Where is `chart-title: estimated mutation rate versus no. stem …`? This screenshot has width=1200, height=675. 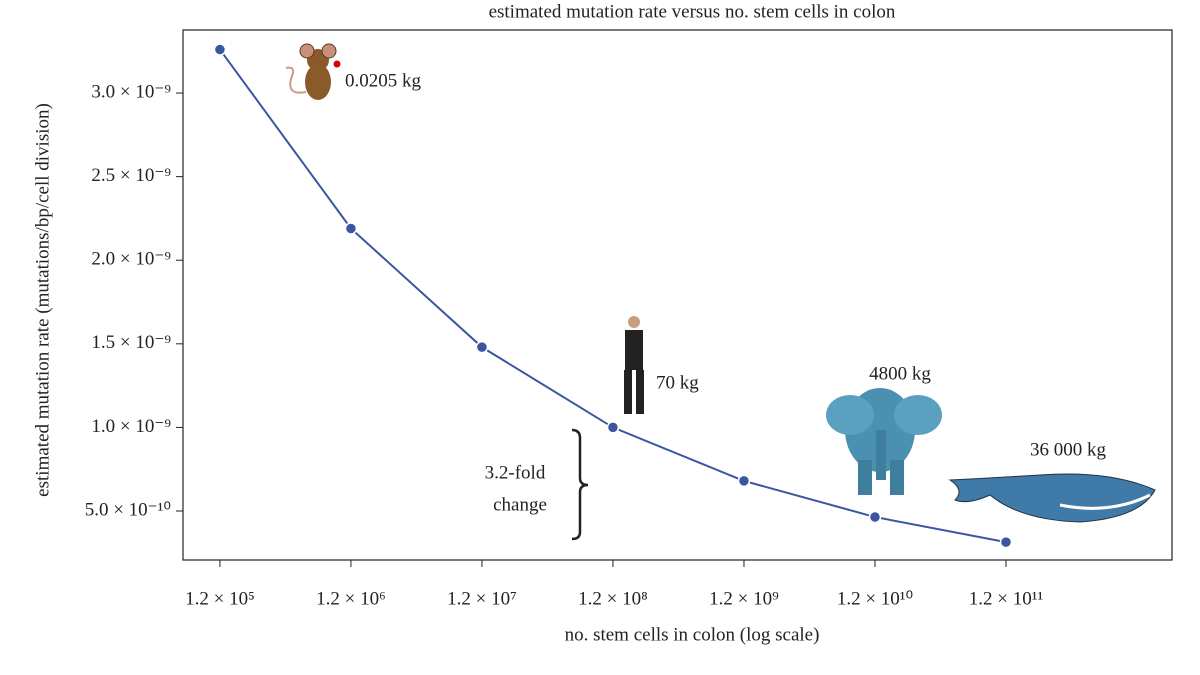 chart-title: estimated mutation rate versus no. stem … is located at coordinates (692, 11).